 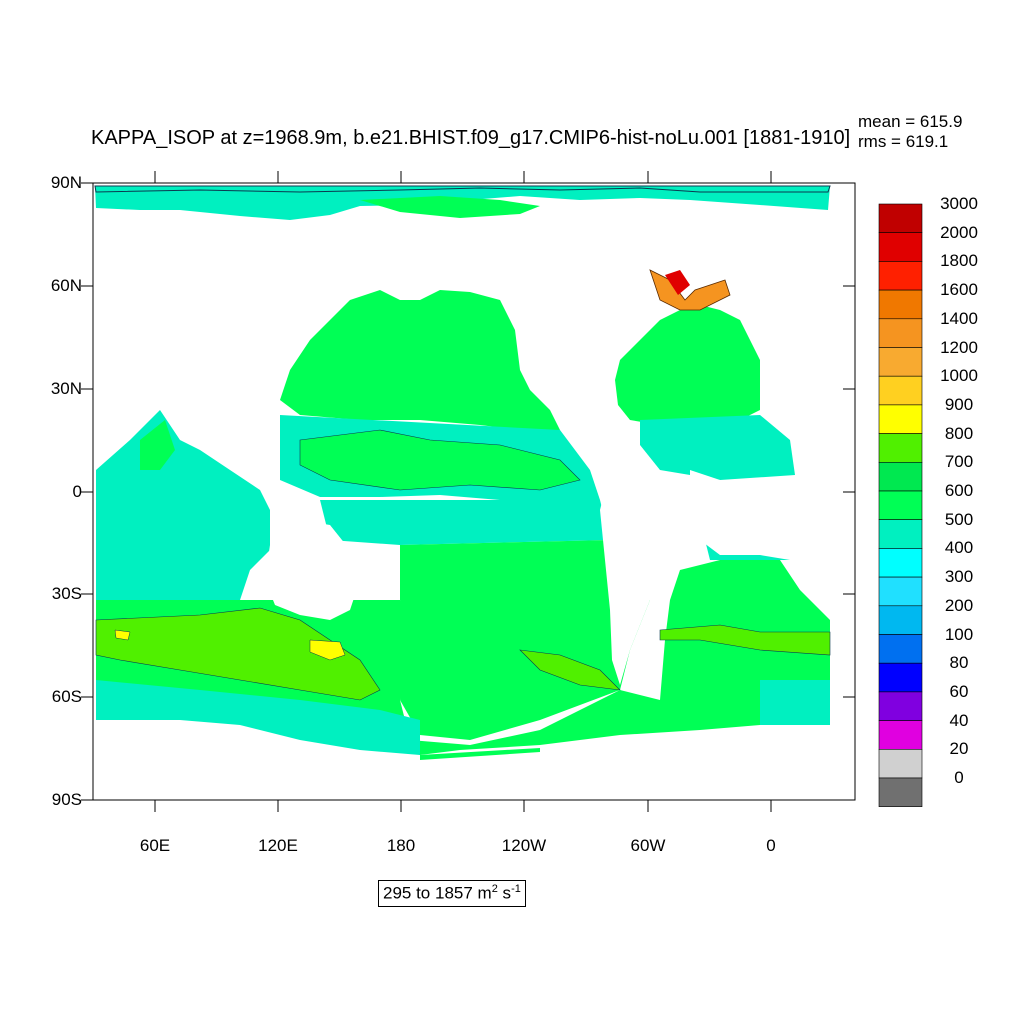 I want to click on lat-label-0: 0, so click(x=77, y=491).